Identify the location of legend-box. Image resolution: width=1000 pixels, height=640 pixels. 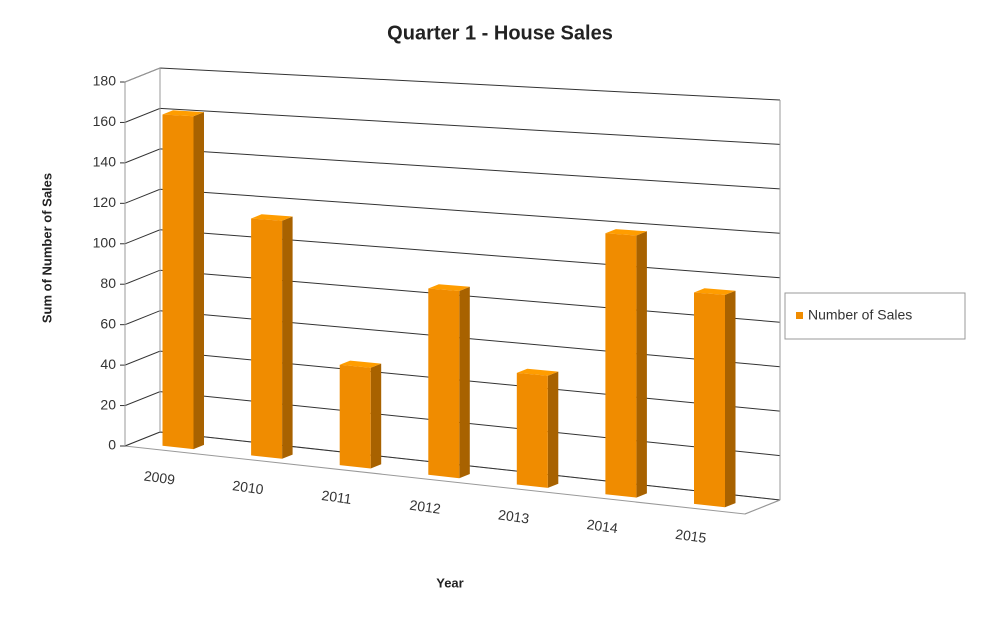
(875, 316).